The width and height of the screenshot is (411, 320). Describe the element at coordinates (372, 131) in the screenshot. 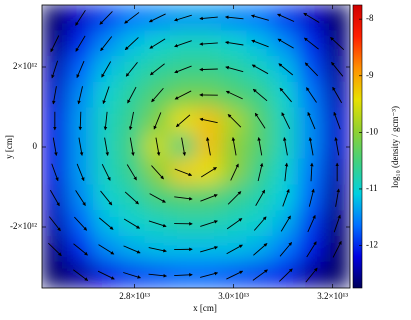

I see `colorbar-tick-label: -10` at that location.